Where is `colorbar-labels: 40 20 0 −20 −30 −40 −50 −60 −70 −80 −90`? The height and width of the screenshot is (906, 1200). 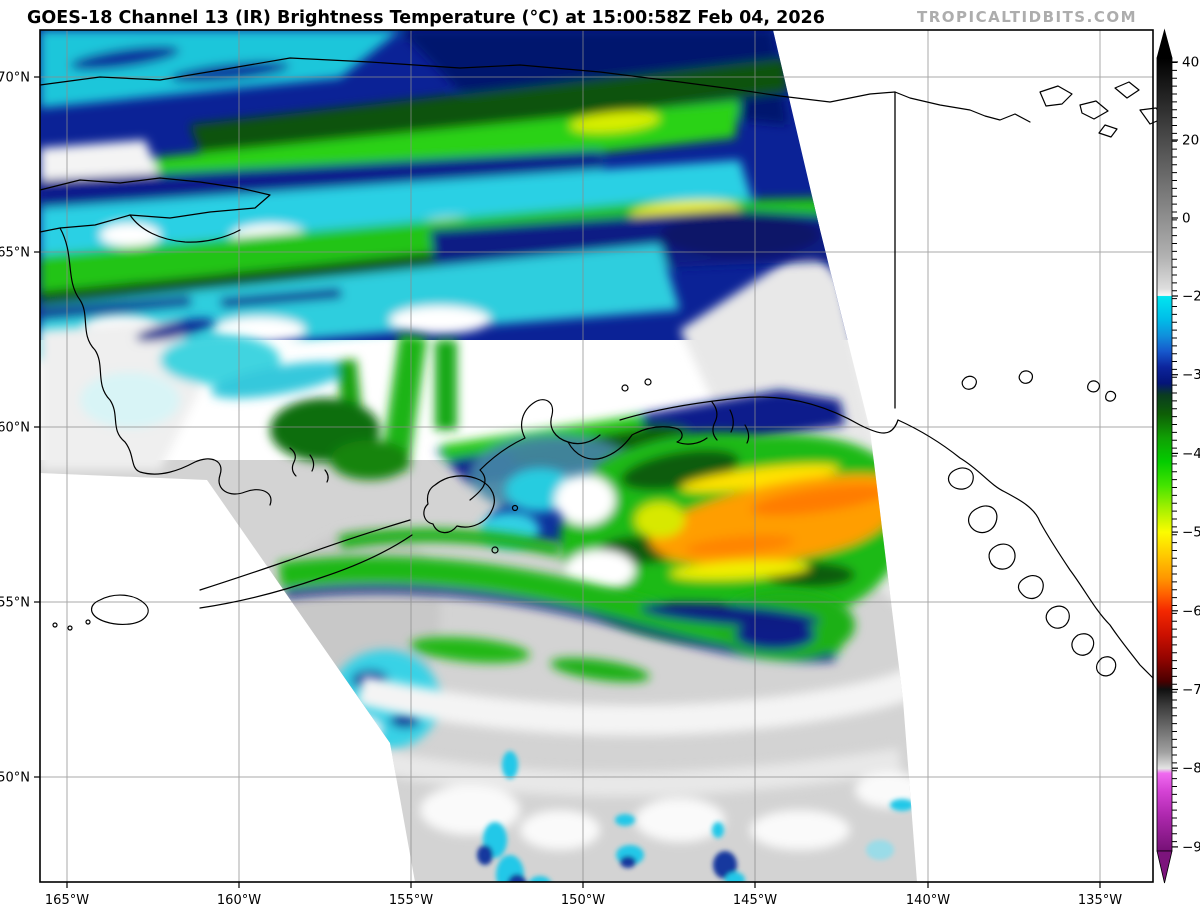
colorbar-labels: 40 20 0 −20 −30 −40 −50 −60 −70 −80 −90 is located at coordinates (1191, 455).